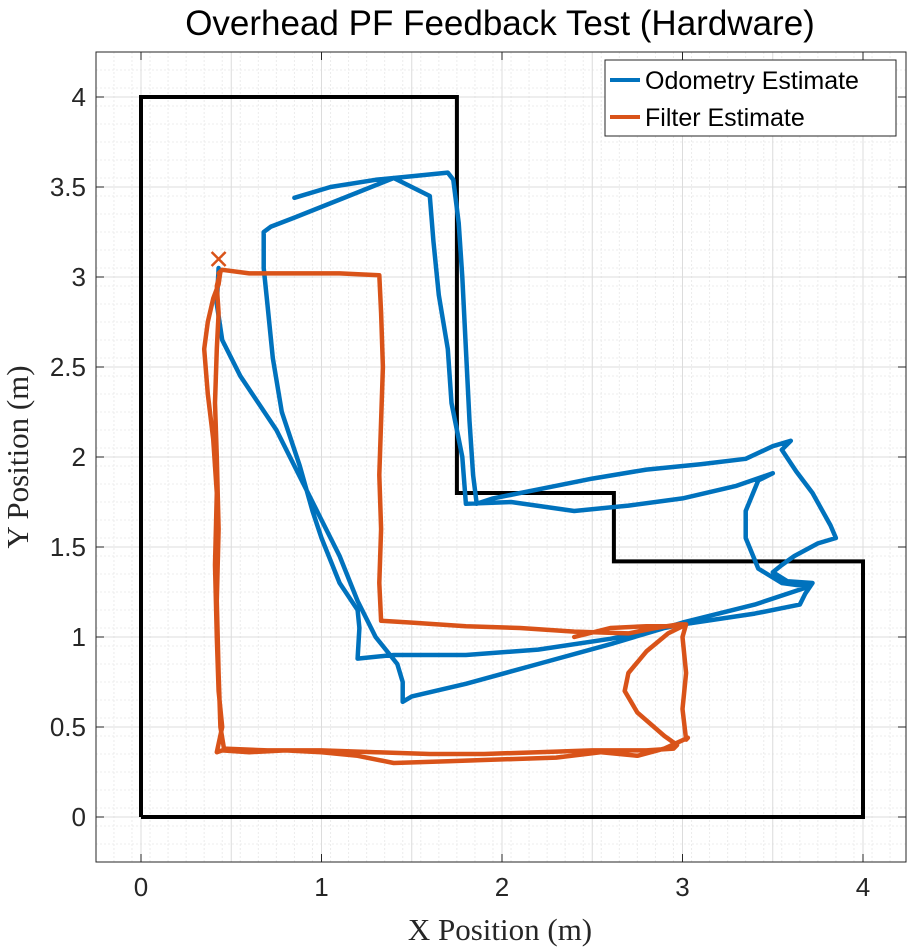 This screenshot has height=950, width=912. Describe the element at coordinates (682, 887) in the screenshot. I see `x-tick-label: 3` at that location.